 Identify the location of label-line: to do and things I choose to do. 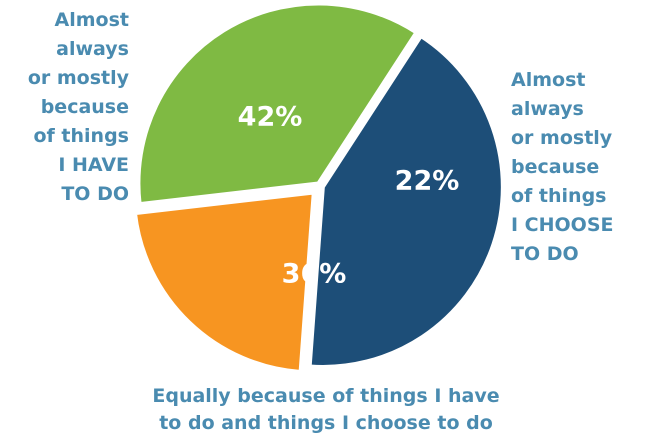
(326, 423).